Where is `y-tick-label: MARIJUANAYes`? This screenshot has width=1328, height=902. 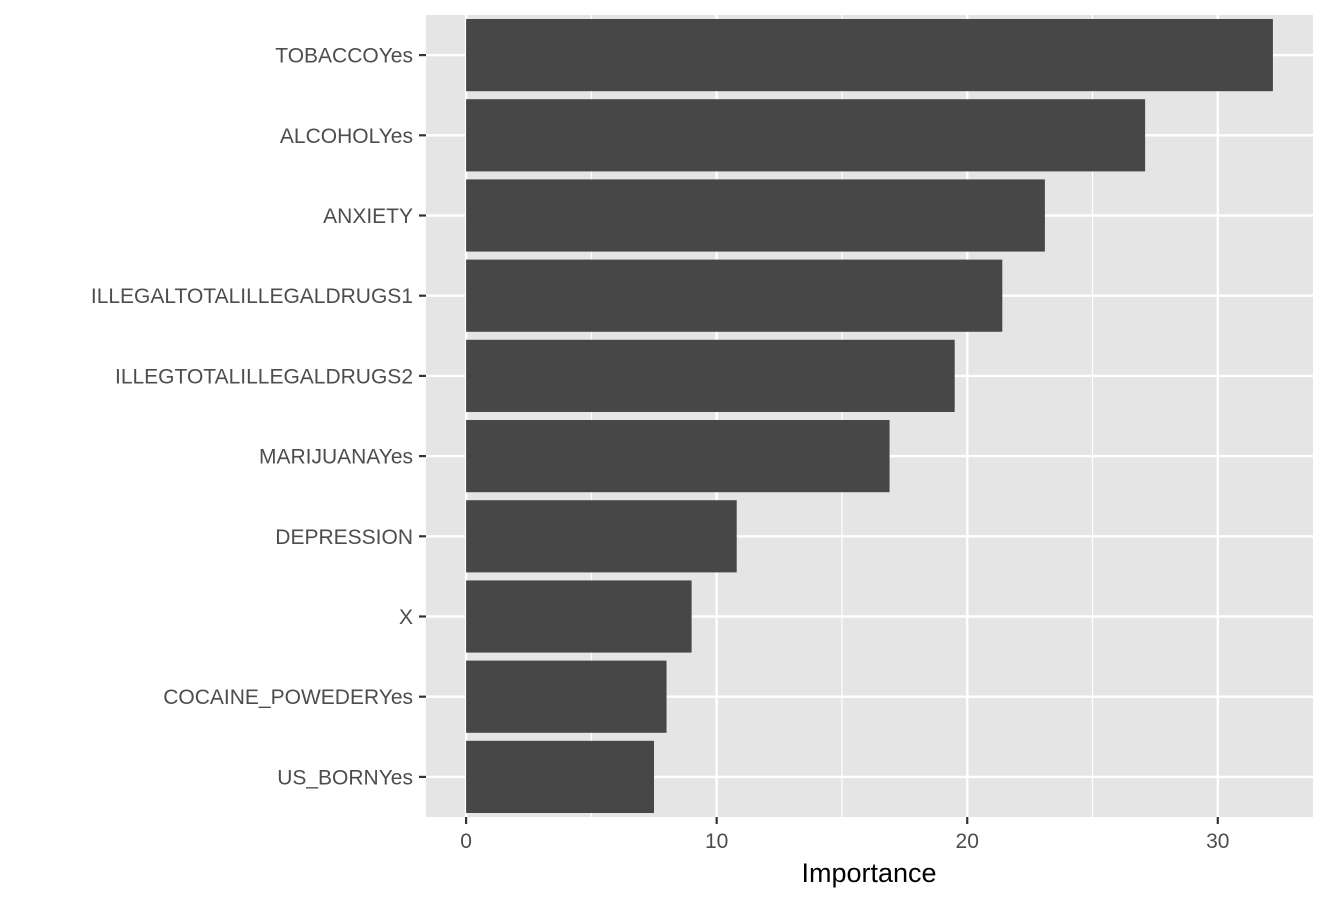 y-tick-label: MARIJUANAYes is located at coordinates (336, 457).